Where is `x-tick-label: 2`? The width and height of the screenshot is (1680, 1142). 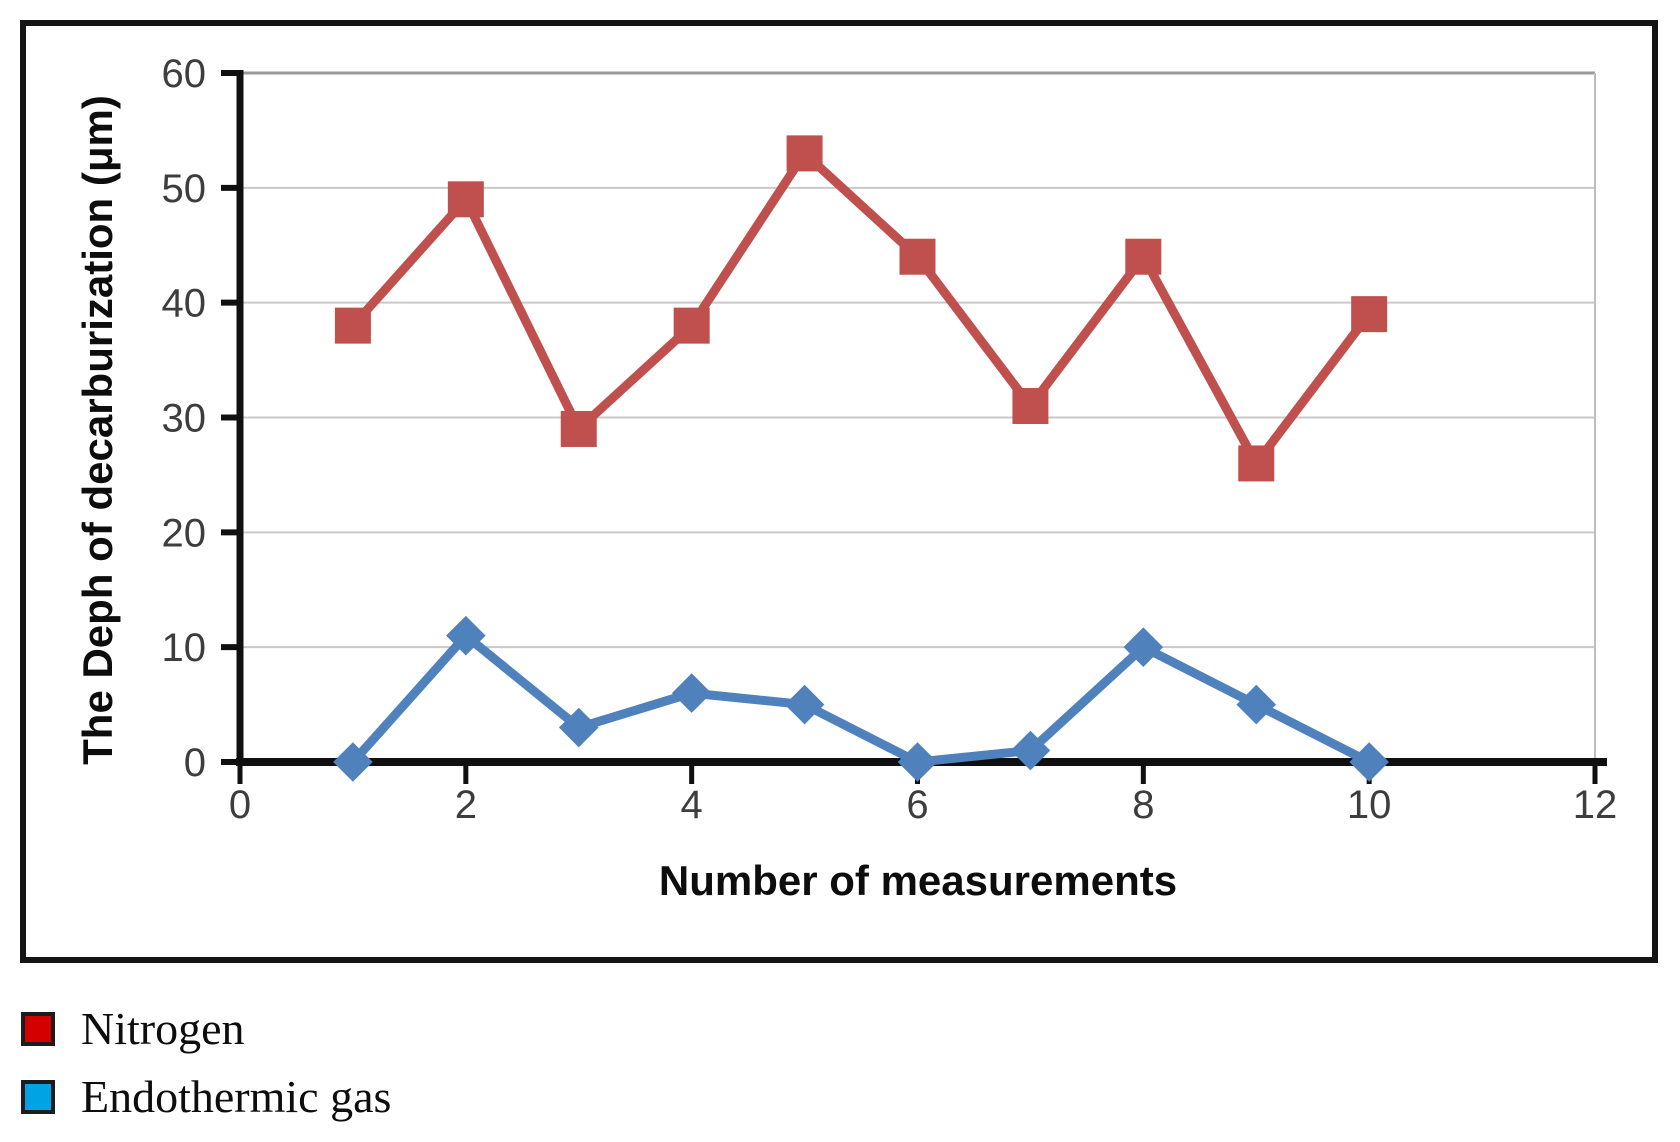
x-tick-label: 2 is located at coordinates (466, 805).